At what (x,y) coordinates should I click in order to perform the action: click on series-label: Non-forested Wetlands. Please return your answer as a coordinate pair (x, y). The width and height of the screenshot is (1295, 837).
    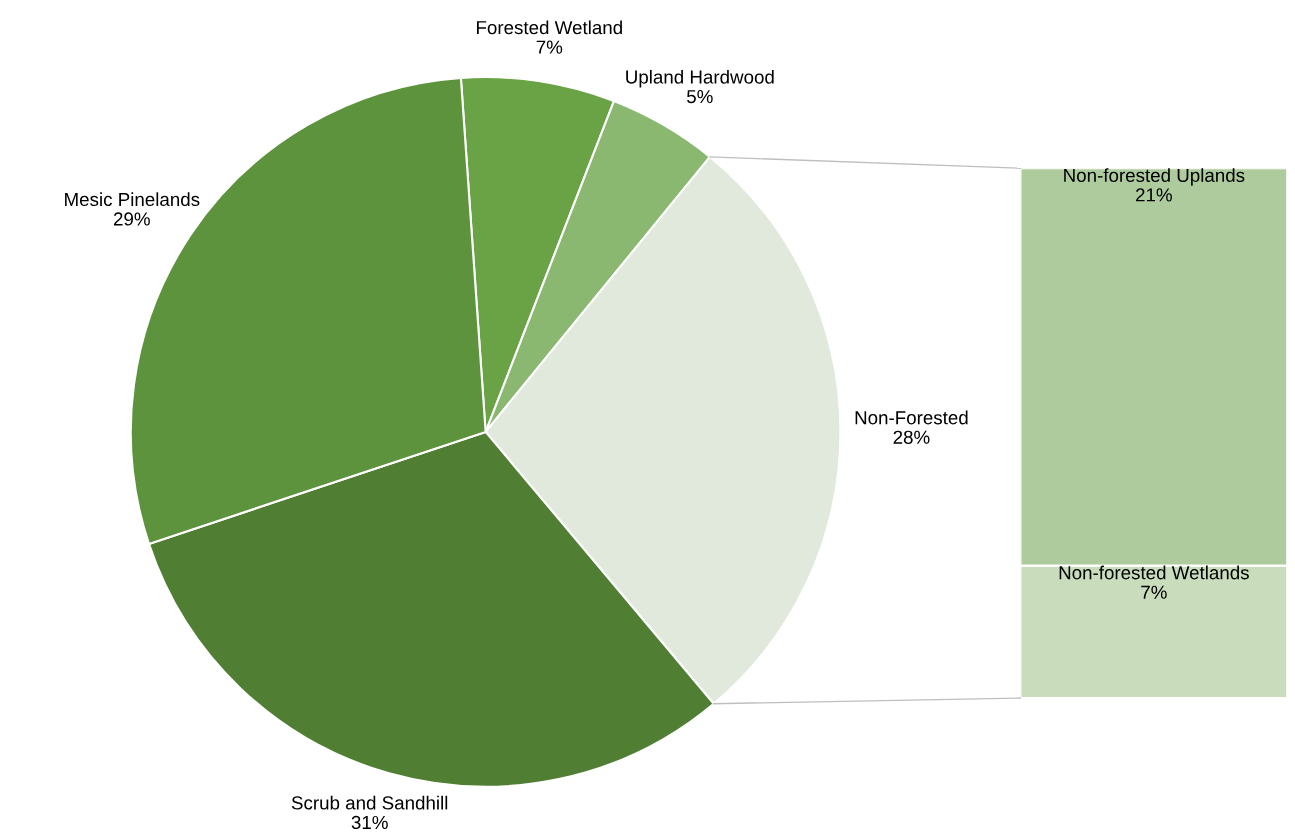
    Looking at the image, I should click on (1154, 572).